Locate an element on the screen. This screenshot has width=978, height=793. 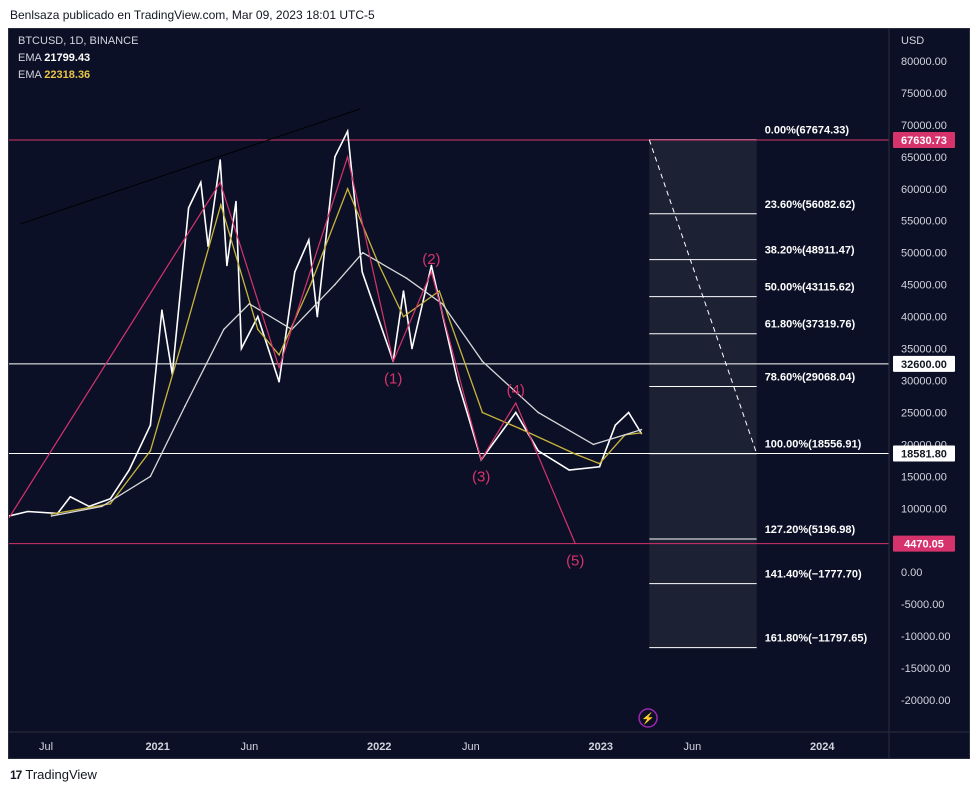
x-tick-label: Jul is located at coordinates (46, 747).